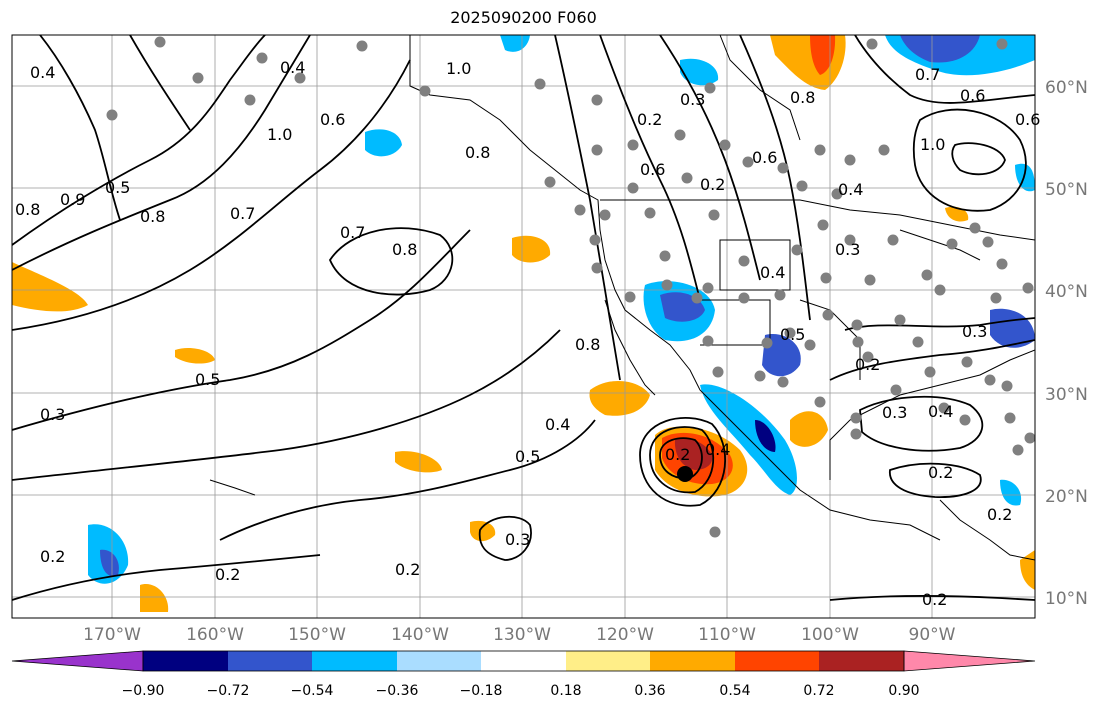 The height and width of the screenshot is (712, 1105). What do you see at coordinates (830, 635) in the screenshot?
I see `lon-label: 100°W` at bounding box center [830, 635].